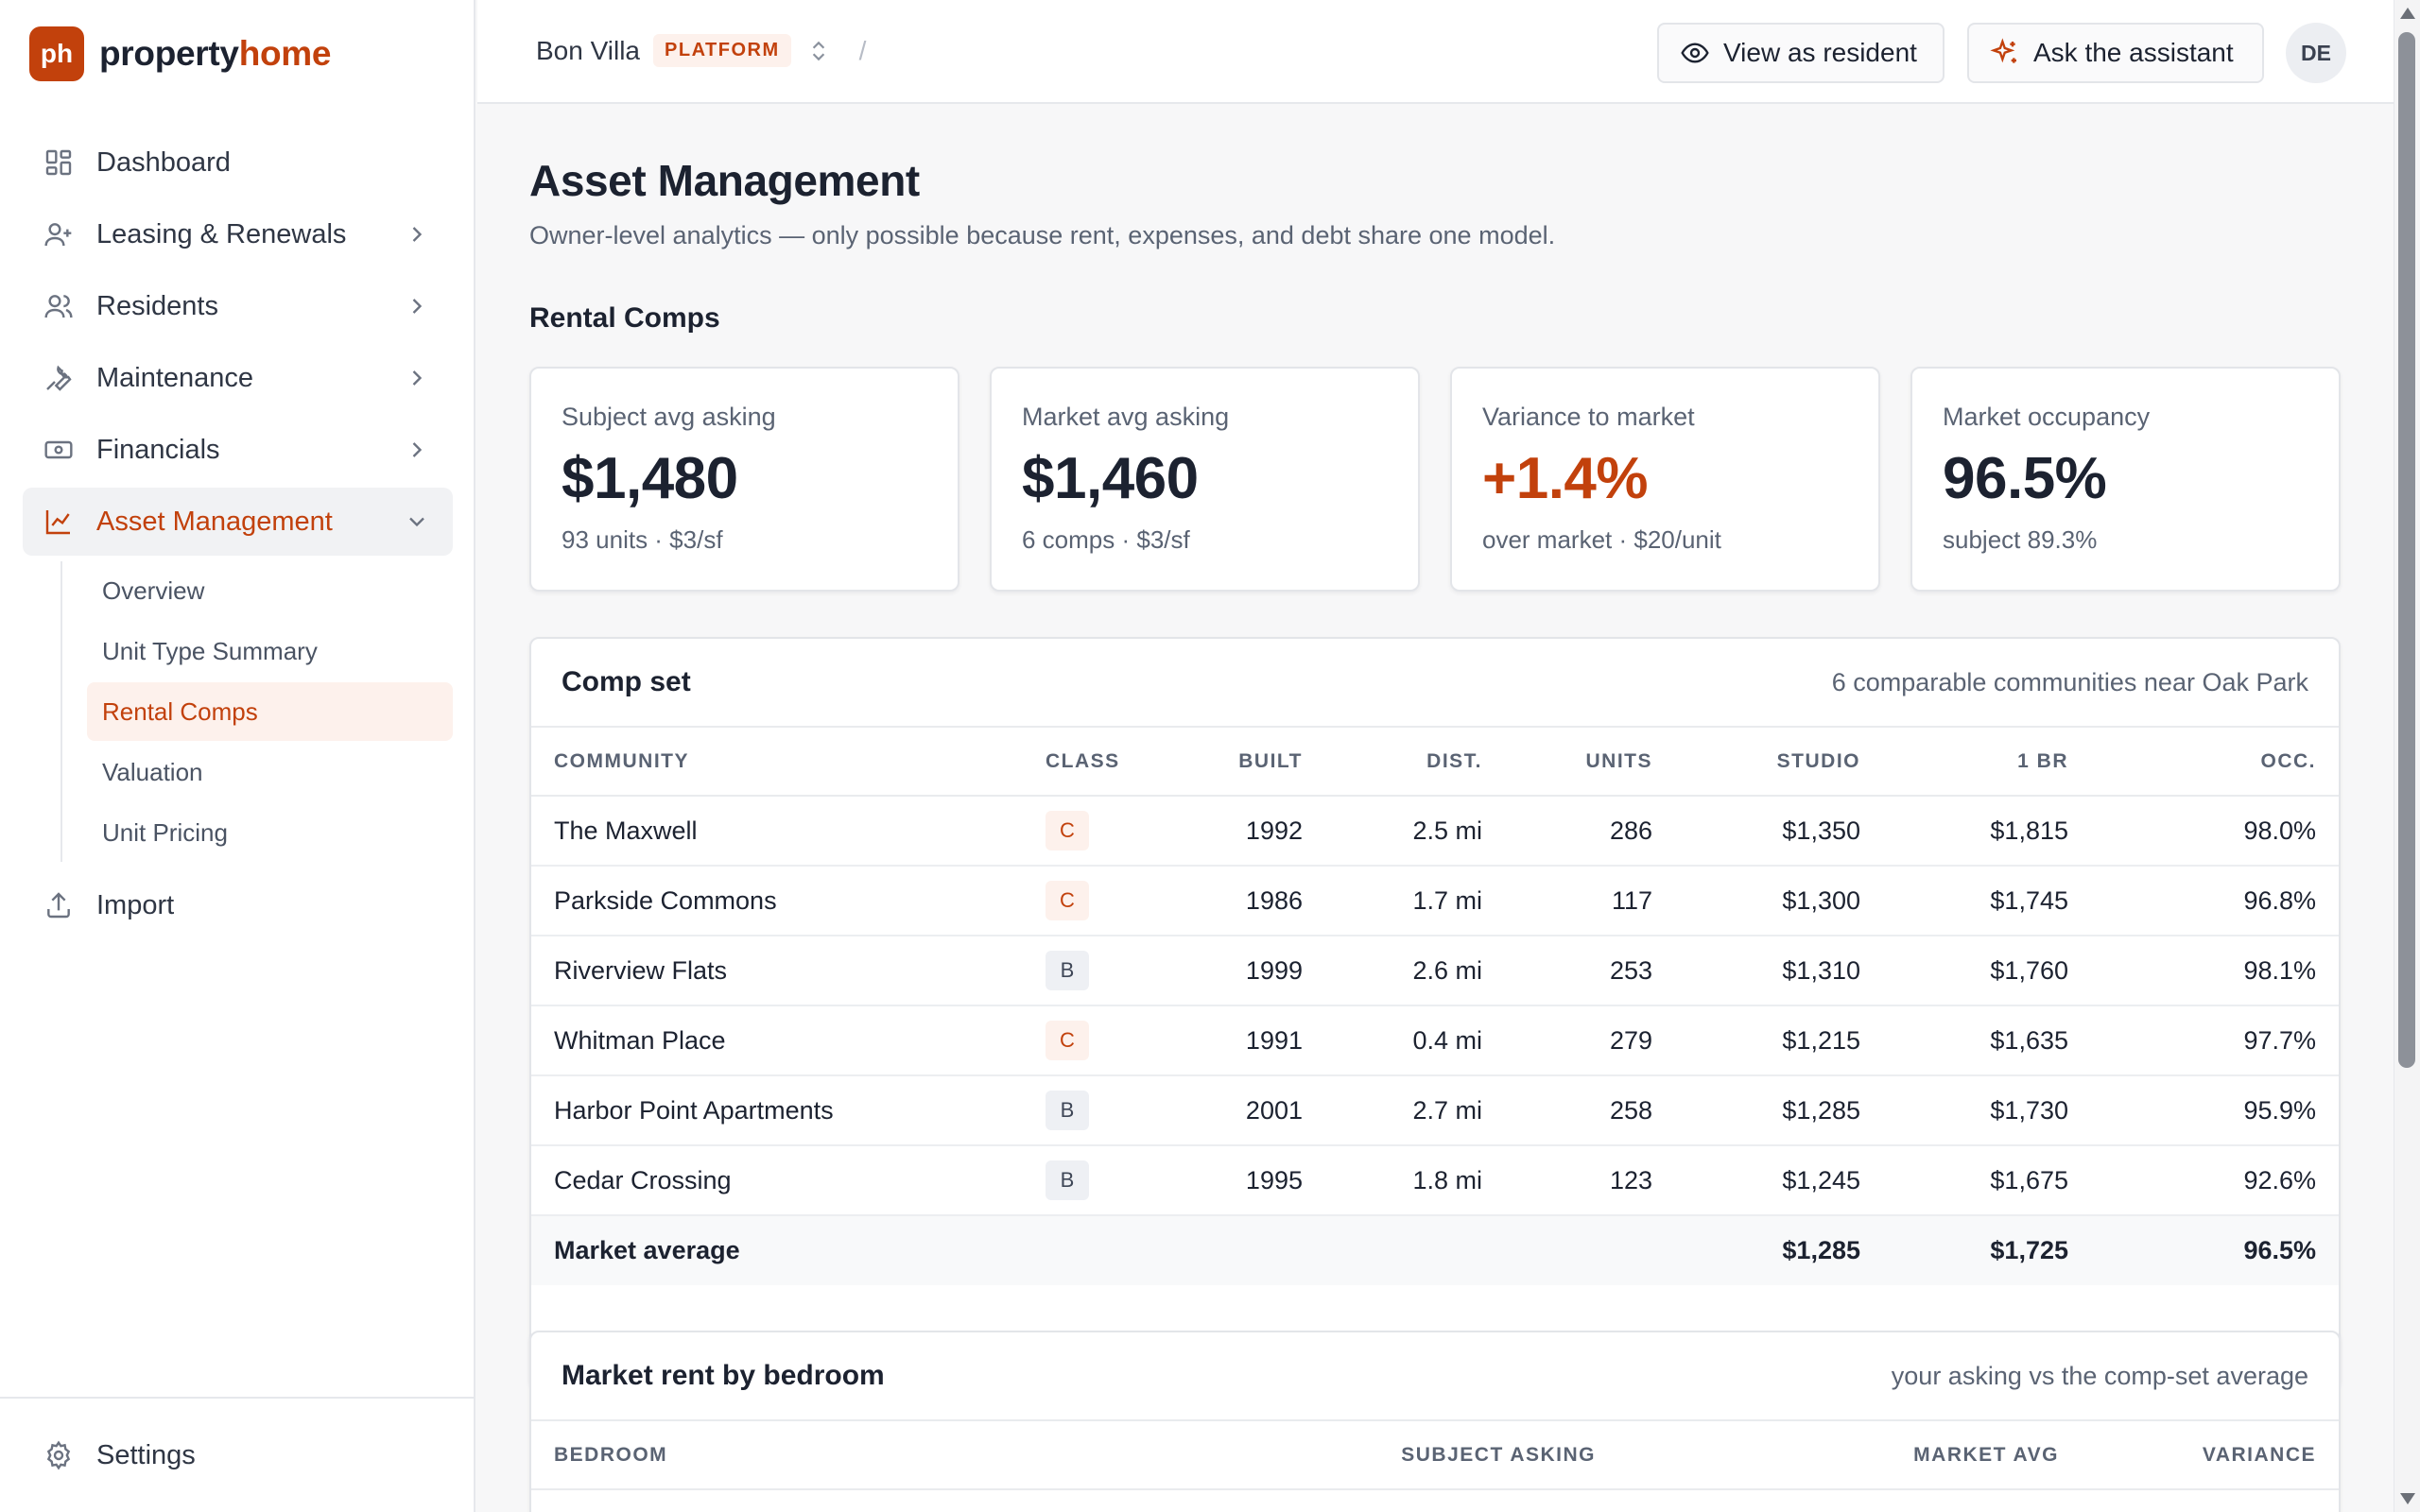 The height and width of the screenshot is (1512, 2420). Describe the element at coordinates (1820, 52) in the screenshot. I see `view-as-resident-label: View as resident` at that location.